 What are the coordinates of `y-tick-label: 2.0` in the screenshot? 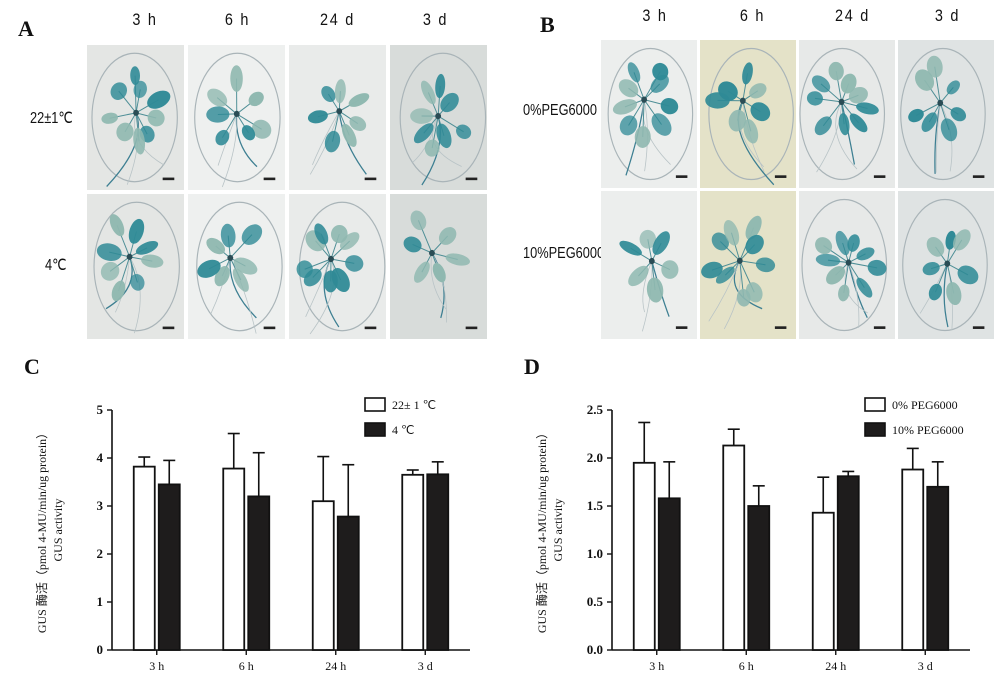 It's located at (595, 457).